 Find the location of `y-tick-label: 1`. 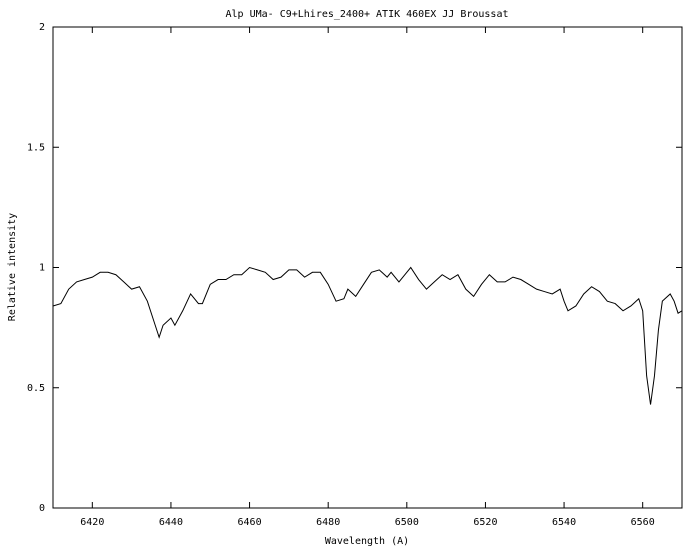

y-tick-label: 1 is located at coordinates (42, 268).